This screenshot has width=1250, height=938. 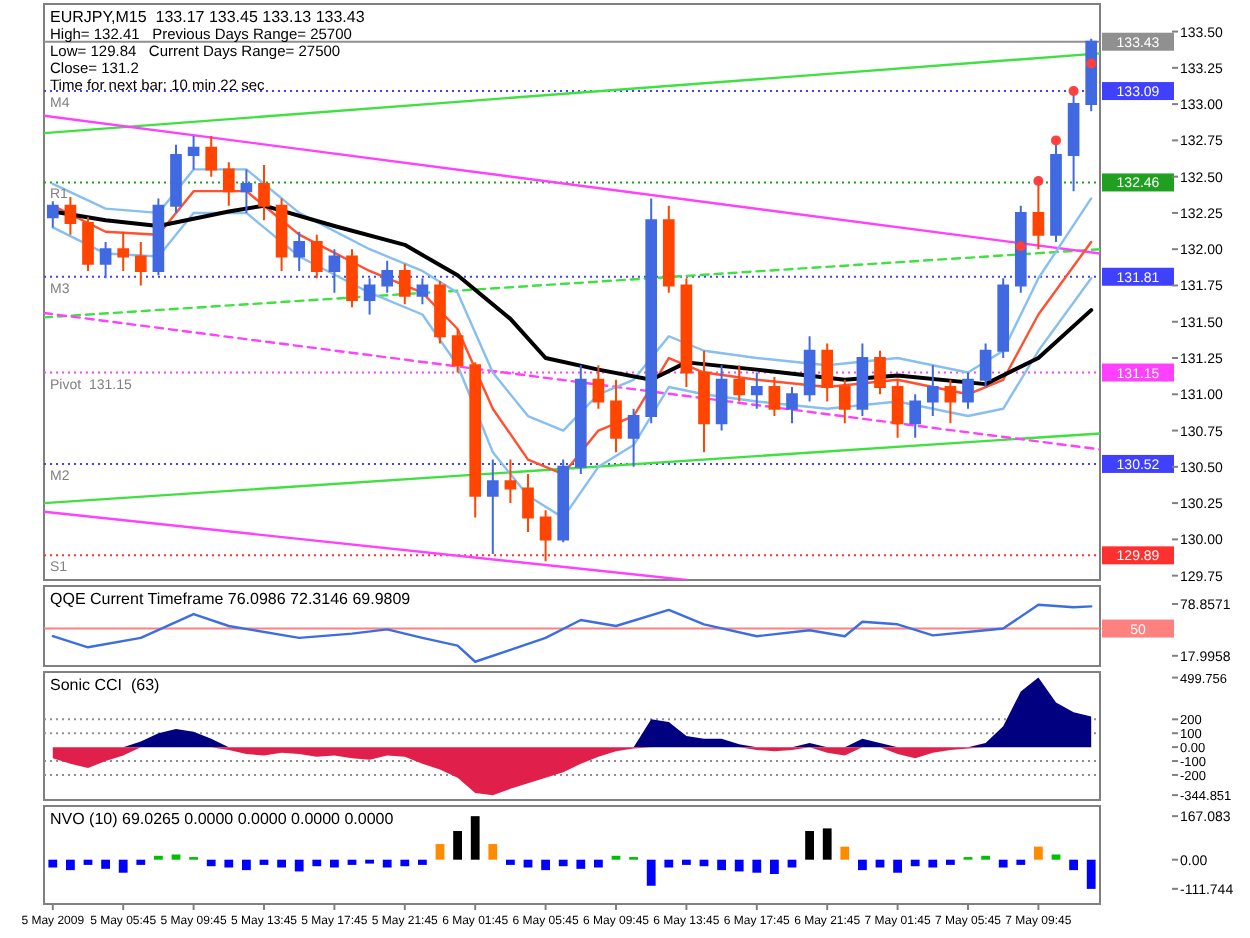 What do you see at coordinates (105, 685) in the screenshot?
I see `chart-title: Sonic CCI (63)` at bounding box center [105, 685].